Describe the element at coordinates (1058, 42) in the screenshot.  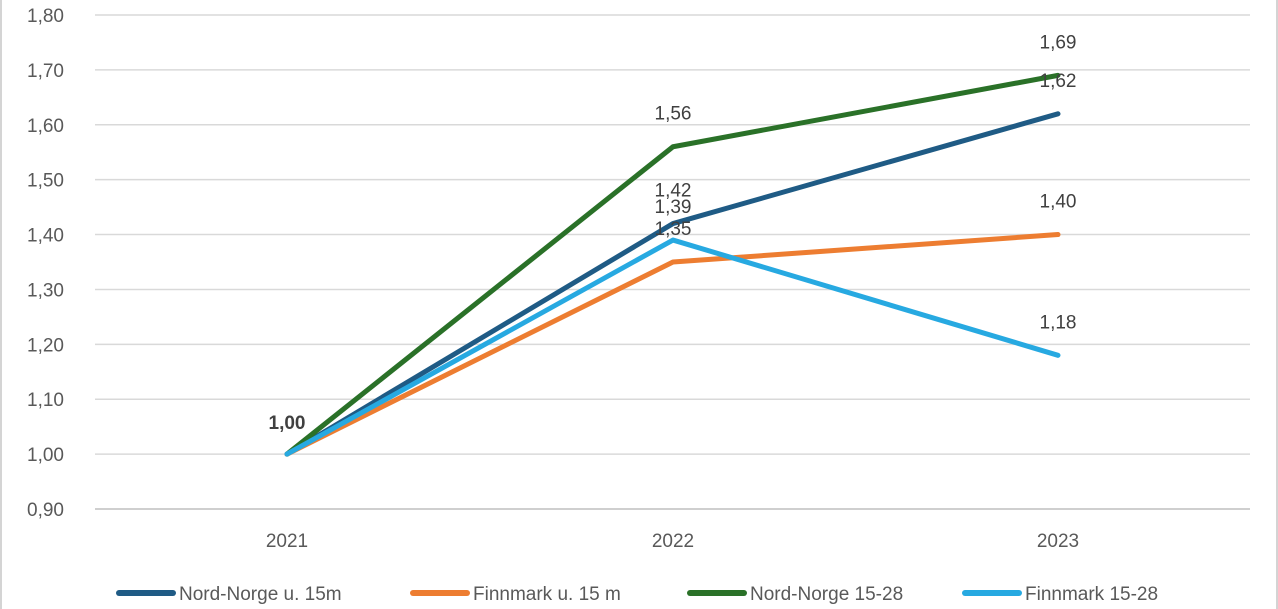
I see `data-label: 1,69` at that location.